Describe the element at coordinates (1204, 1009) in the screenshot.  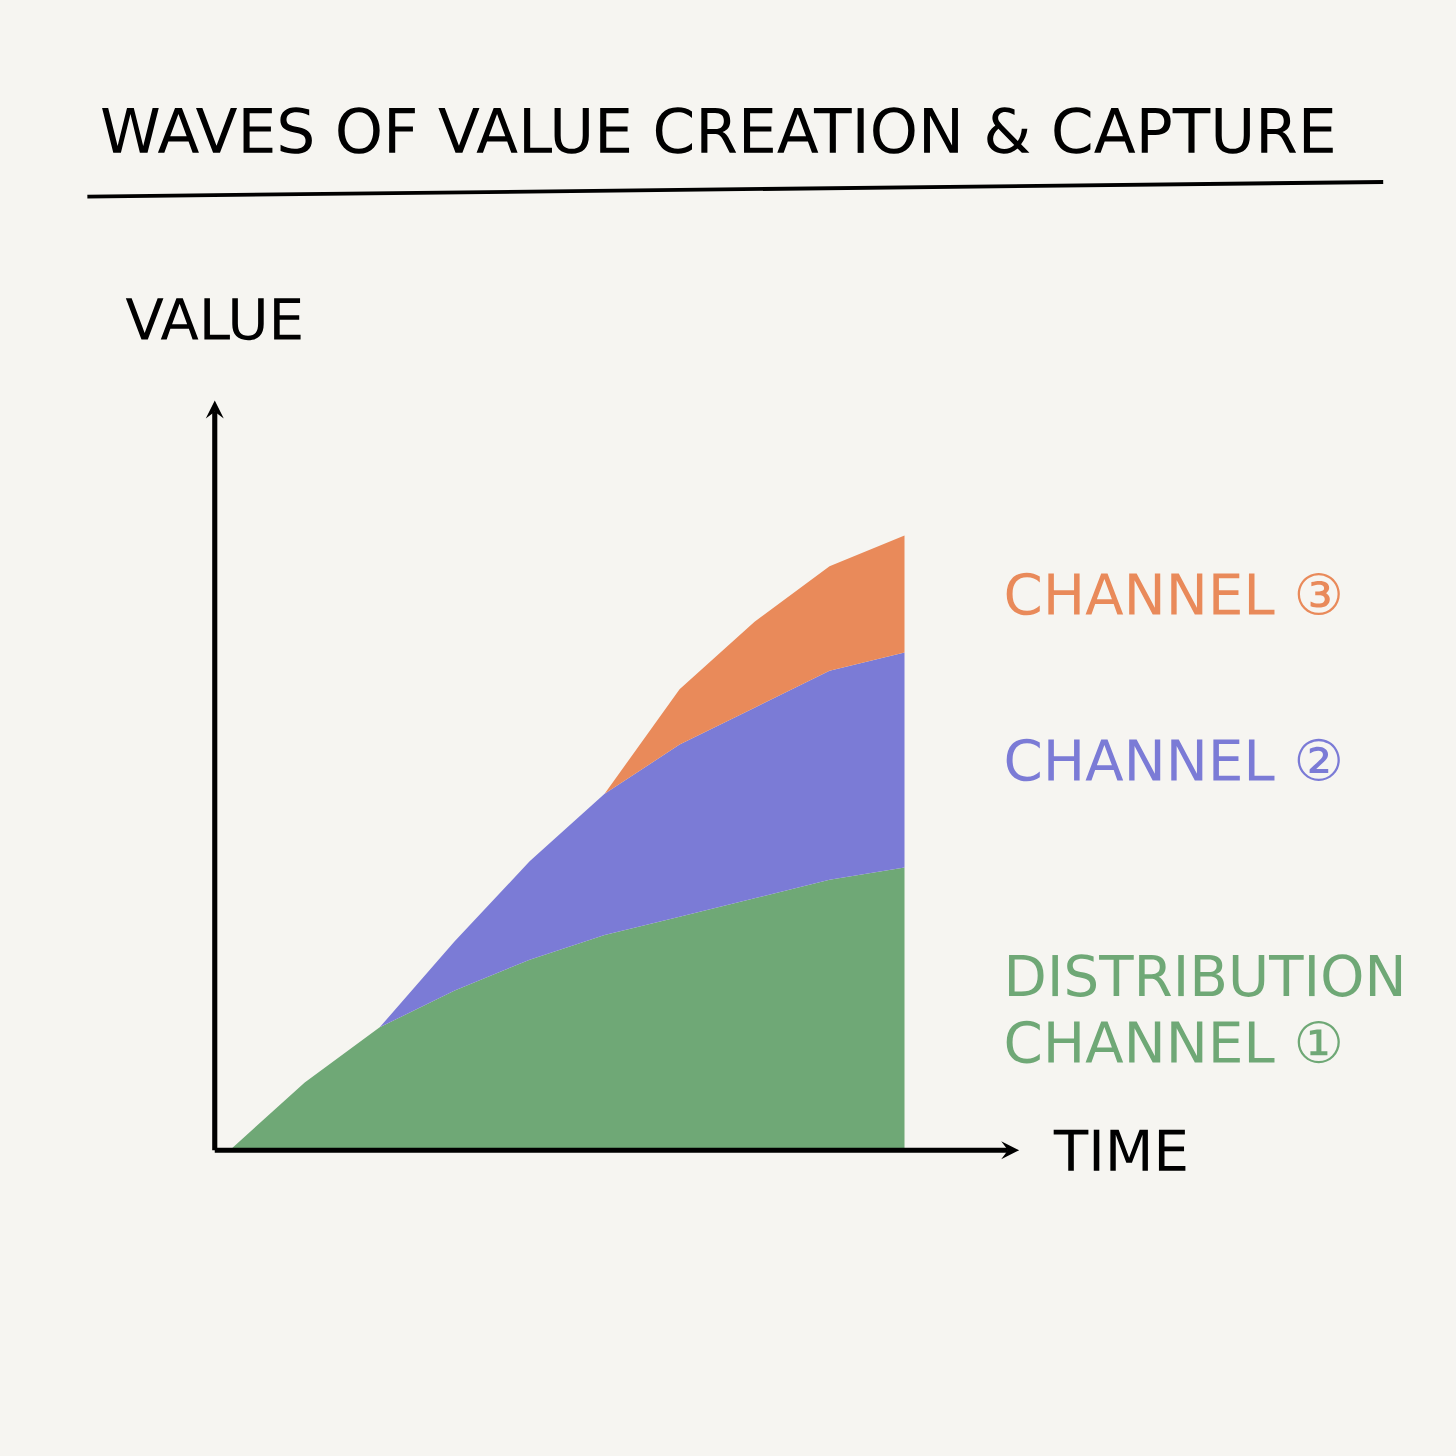
I see `series-label: DISTRIBUTION CHANNEL ①` at that location.